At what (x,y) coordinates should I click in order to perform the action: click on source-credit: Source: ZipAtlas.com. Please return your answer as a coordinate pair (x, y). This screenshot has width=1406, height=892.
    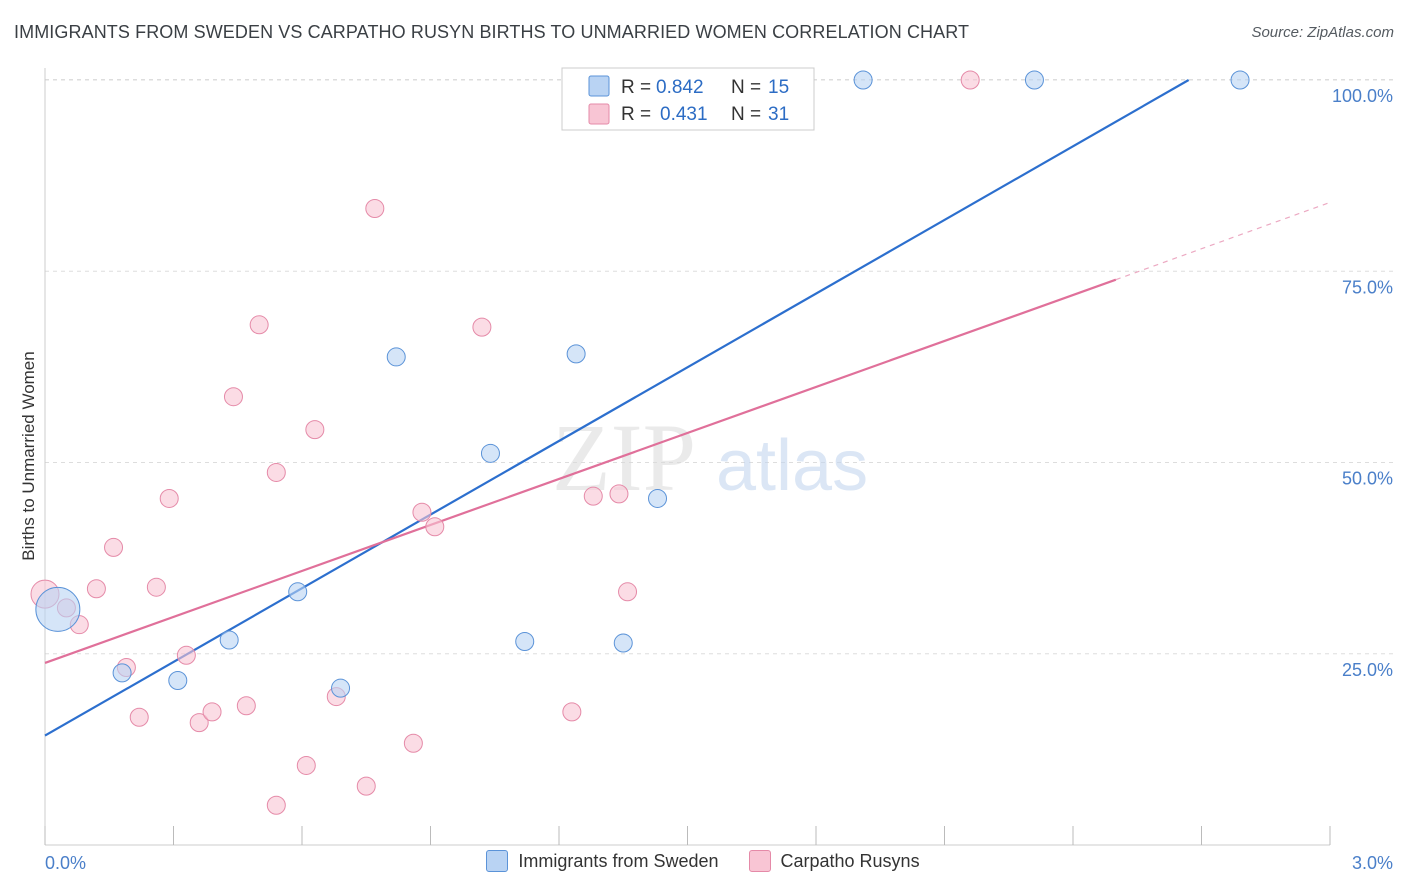
    Looking at the image, I should click on (1322, 32).